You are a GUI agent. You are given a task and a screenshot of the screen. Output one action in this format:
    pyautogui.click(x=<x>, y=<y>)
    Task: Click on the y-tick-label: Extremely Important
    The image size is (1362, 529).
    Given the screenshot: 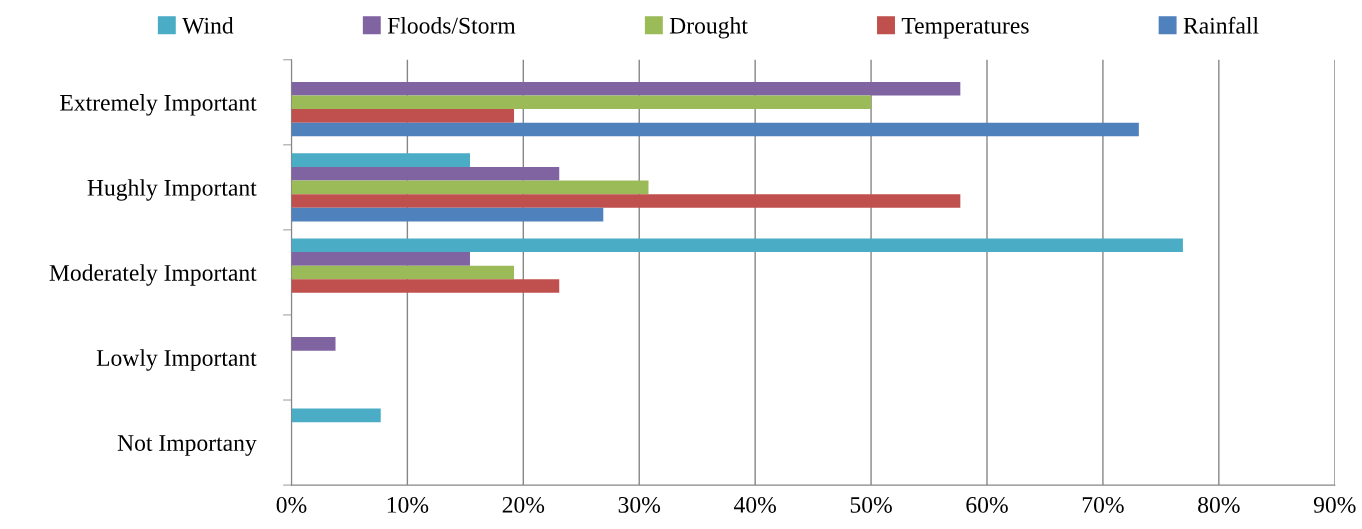 What is the action you would take?
    pyautogui.click(x=158, y=105)
    